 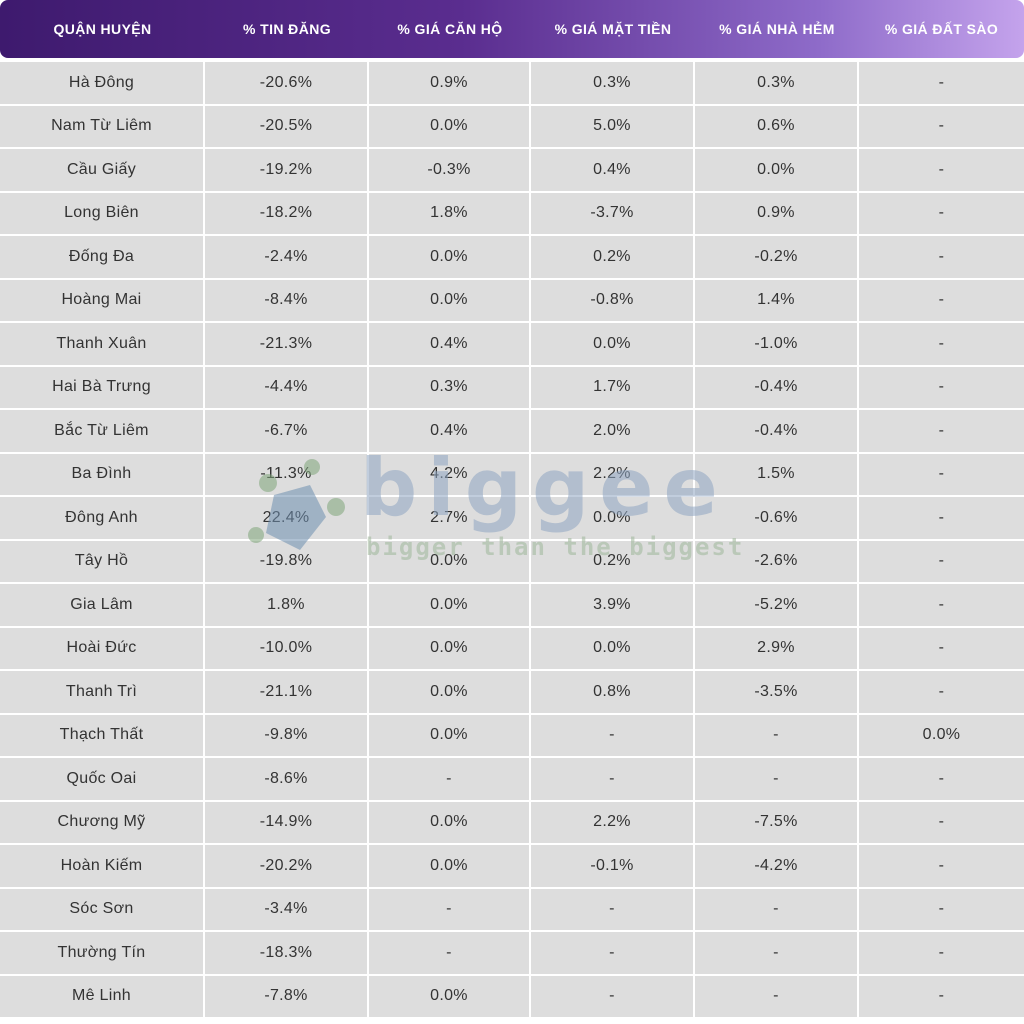 What do you see at coordinates (102, 823) in the screenshot?
I see `cell-district: Chương Mỹ` at bounding box center [102, 823].